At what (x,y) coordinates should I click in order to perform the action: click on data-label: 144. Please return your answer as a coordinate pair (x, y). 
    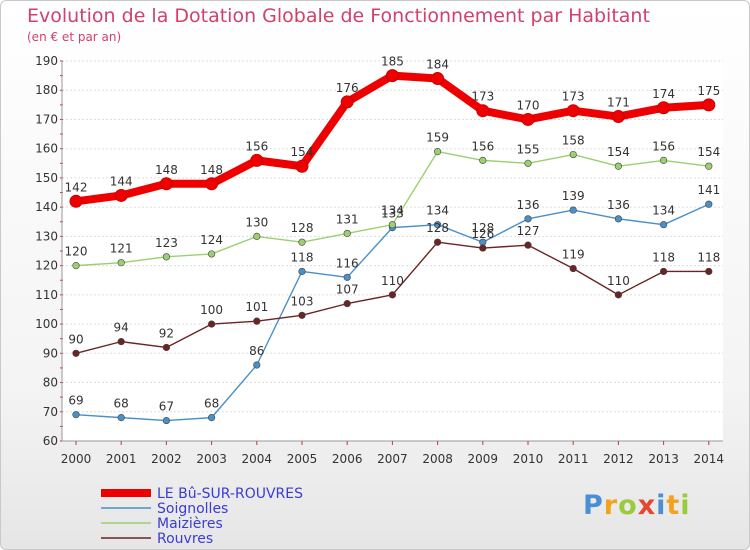
    Looking at the image, I should click on (121, 181).